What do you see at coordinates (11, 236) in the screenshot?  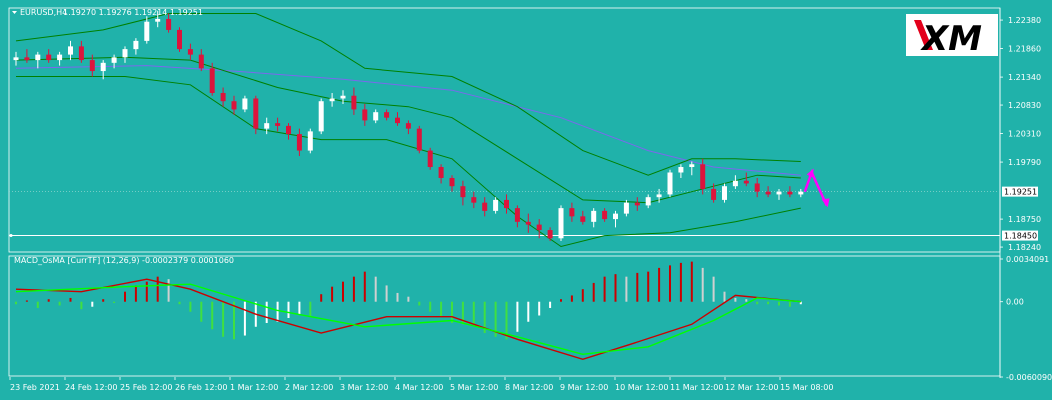 I see `hline-anchor-handle` at bounding box center [11, 236].